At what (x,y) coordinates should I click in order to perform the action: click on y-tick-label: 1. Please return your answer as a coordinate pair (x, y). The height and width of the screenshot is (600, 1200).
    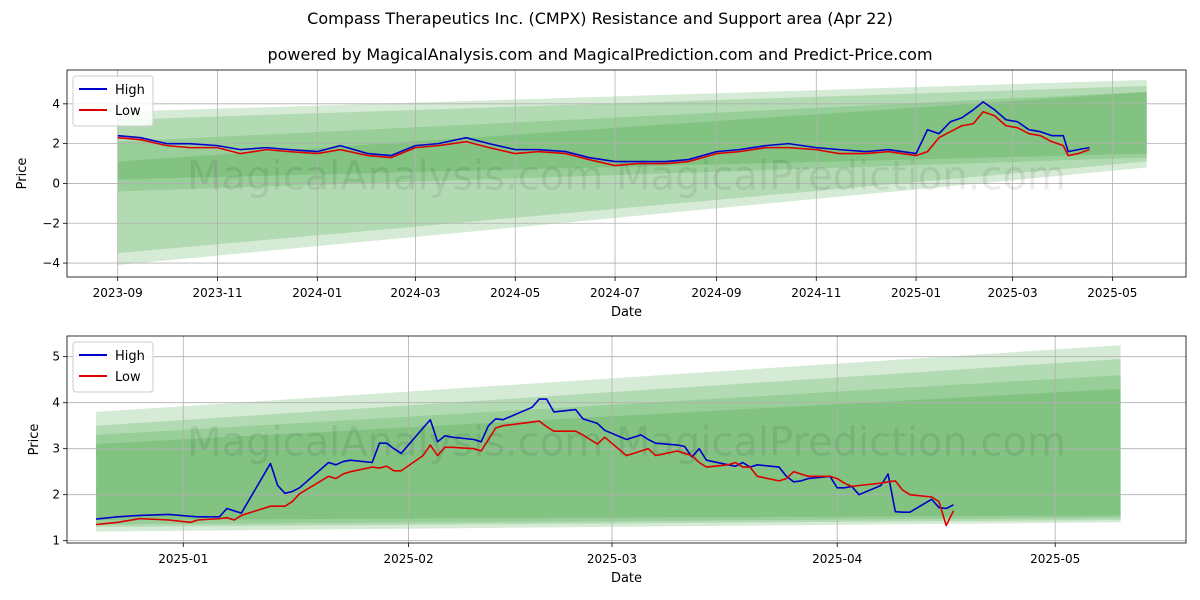
    Looking at the image, I should click on (56, 541).